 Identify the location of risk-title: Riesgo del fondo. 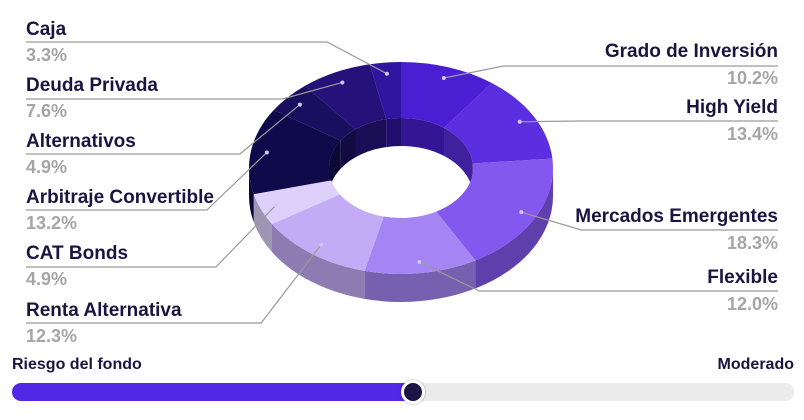
(77, 364).